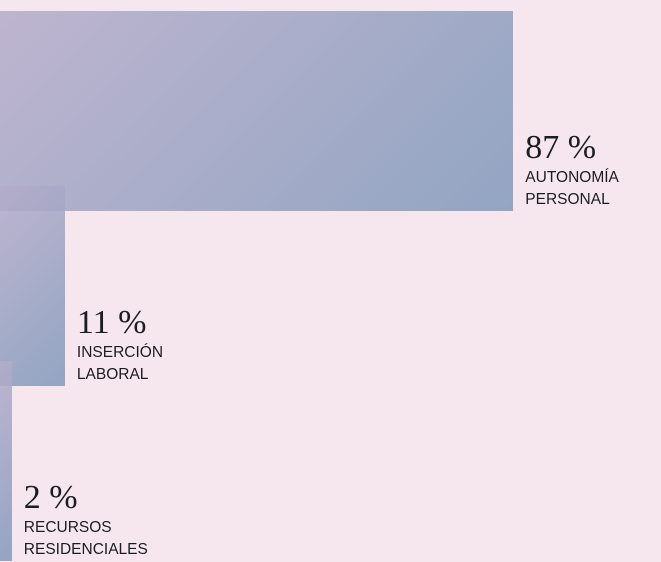  Describe the element at coordinates (50, 497) in the screenshot. I see `value-label: 2 %` at that location.